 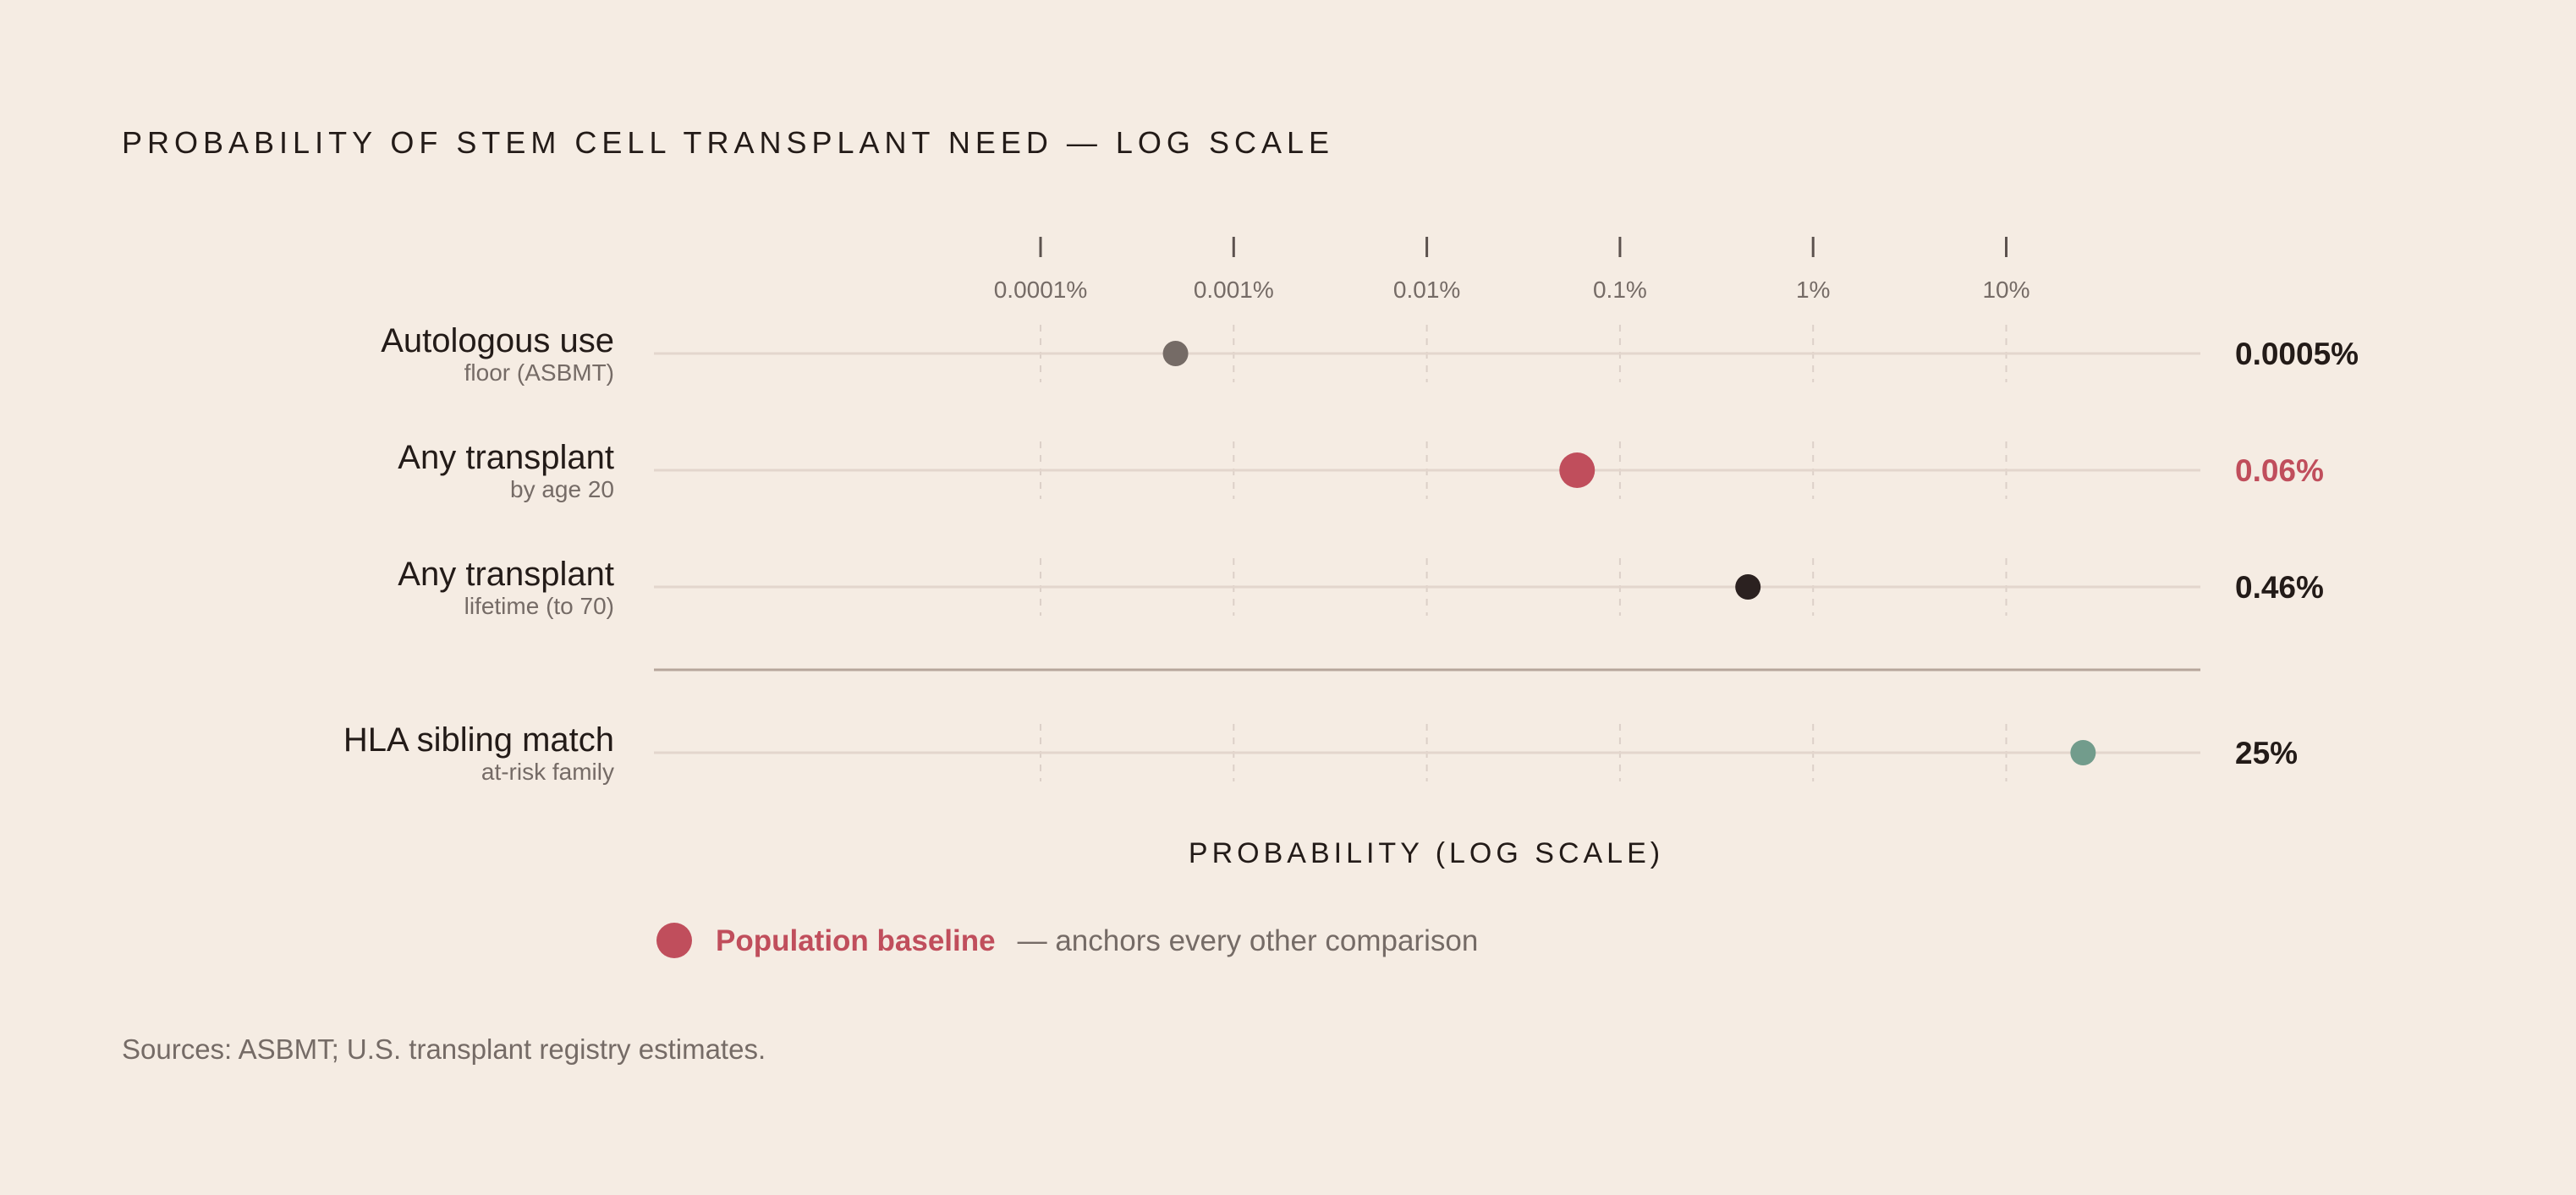 I want to click on value-label: 25%, so click(x=2266, y=753).